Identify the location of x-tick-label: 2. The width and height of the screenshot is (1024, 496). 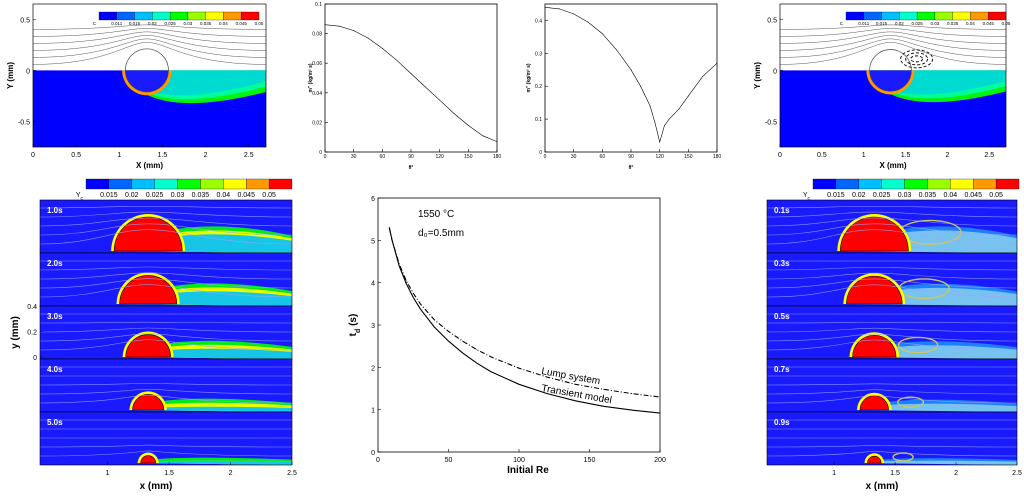
(956, 473).